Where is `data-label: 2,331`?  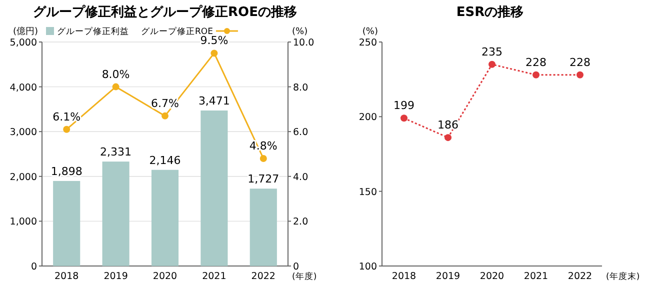
data-label: 2,331 is located at coordinates (116, 152).